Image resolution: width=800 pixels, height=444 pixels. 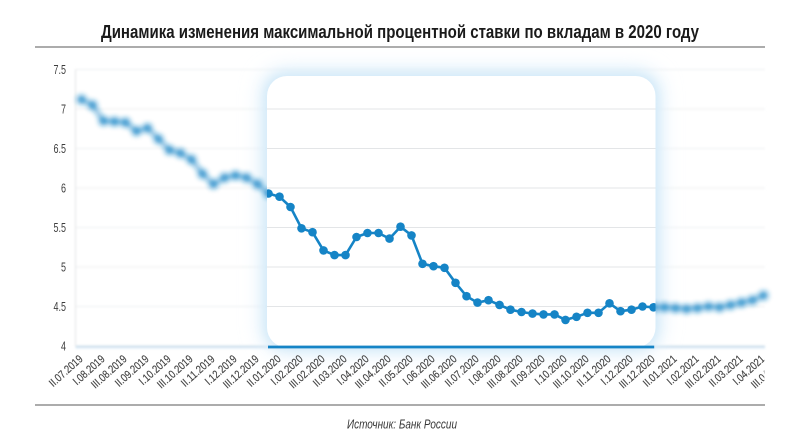 What do you see at coordinates (63, 189) in the screenshot?
I see `svg-text: 6` at bounding box center [63, 189].